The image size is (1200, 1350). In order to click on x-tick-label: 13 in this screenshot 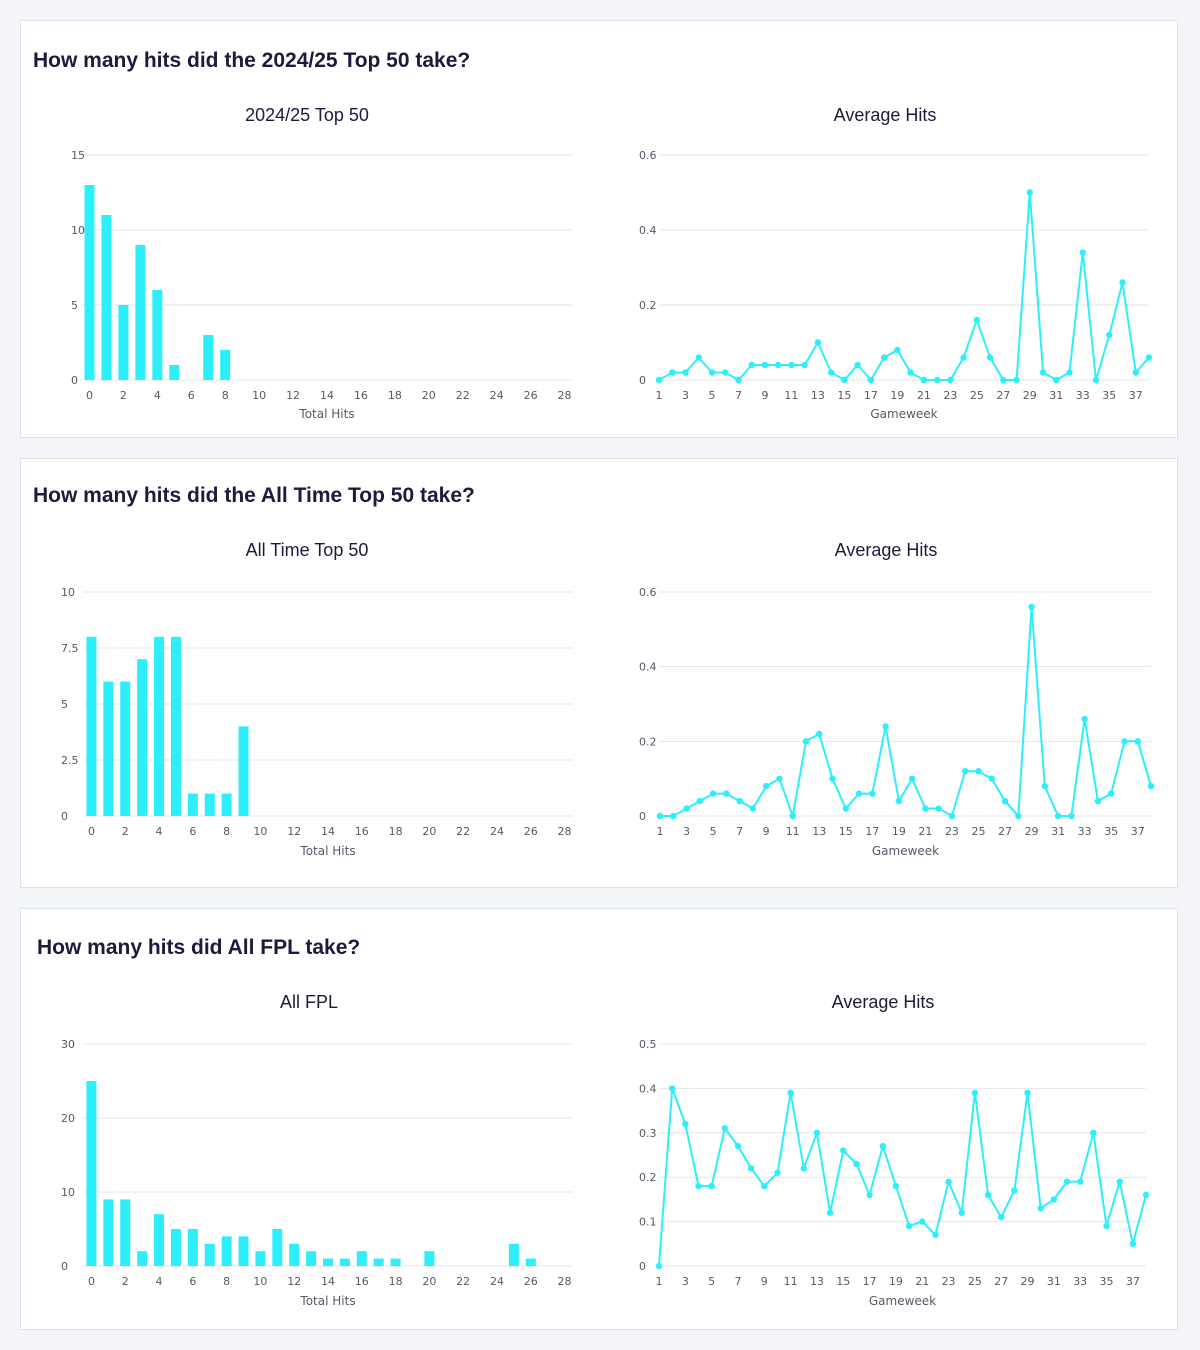, I will do `click(817, 1281)`.